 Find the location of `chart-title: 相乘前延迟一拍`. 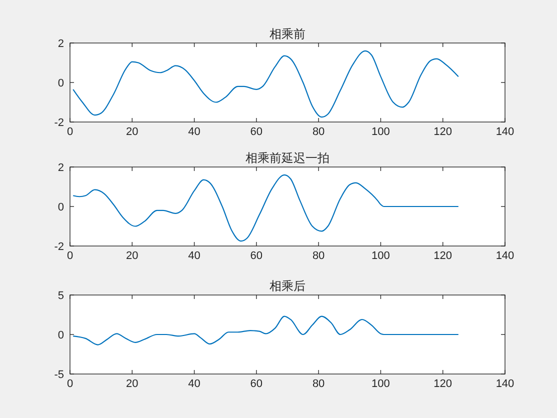

chart-title: 相乘前延迟一拍 is located at coordinates (288, 158).